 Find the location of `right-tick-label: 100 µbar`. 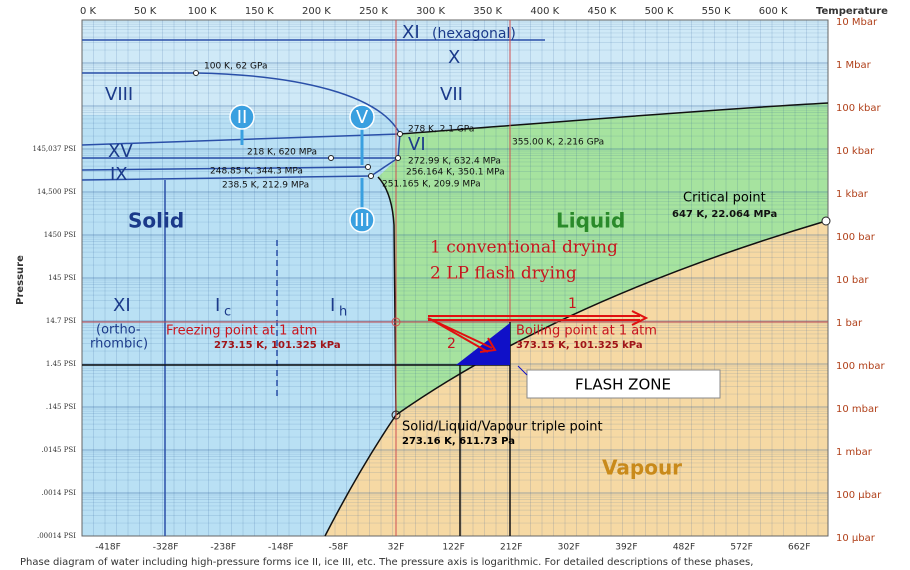

right-tick-label: 100 µbar is located at coordinates (859, 495).